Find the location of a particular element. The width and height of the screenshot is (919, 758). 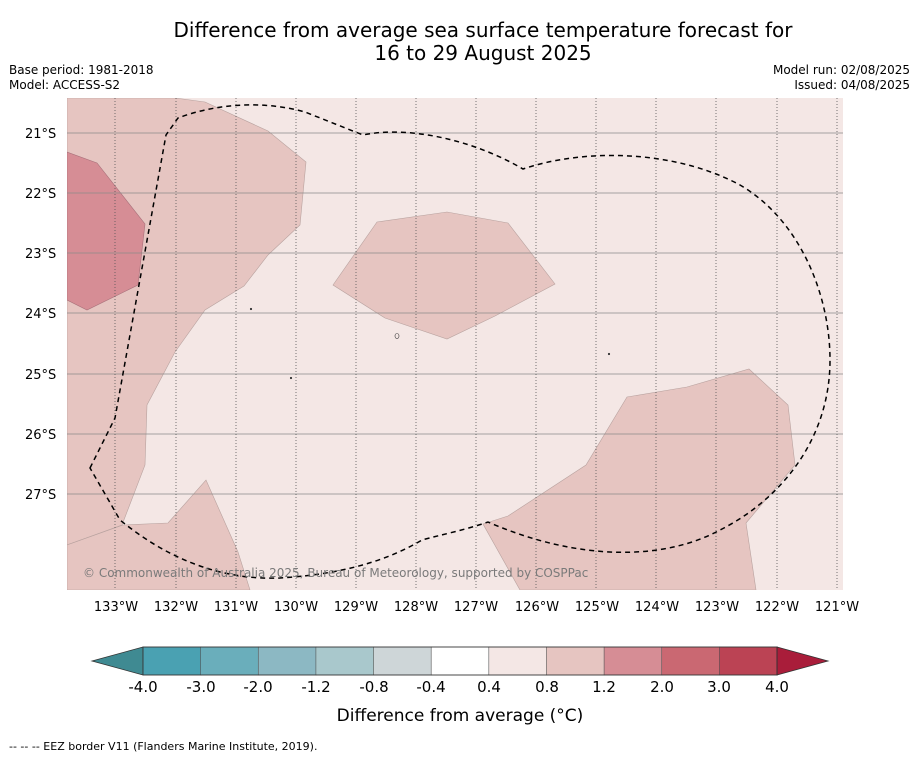

lat-label: 26°S is located at coordinates (40, 435).